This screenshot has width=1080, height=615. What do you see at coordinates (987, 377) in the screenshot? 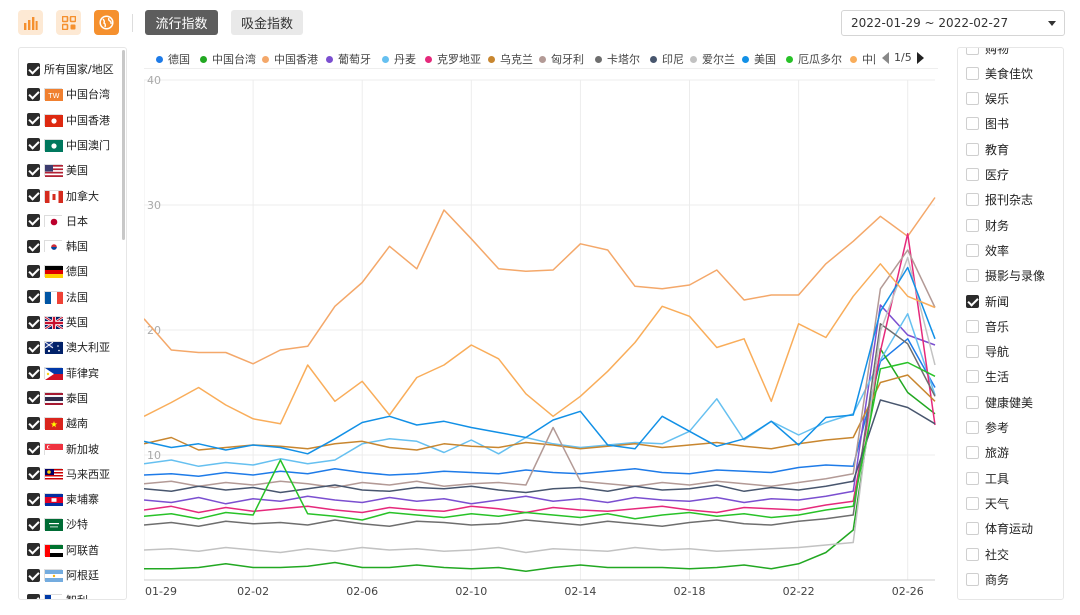
I see `category-item: 生活` at bounding box center [987, 377].